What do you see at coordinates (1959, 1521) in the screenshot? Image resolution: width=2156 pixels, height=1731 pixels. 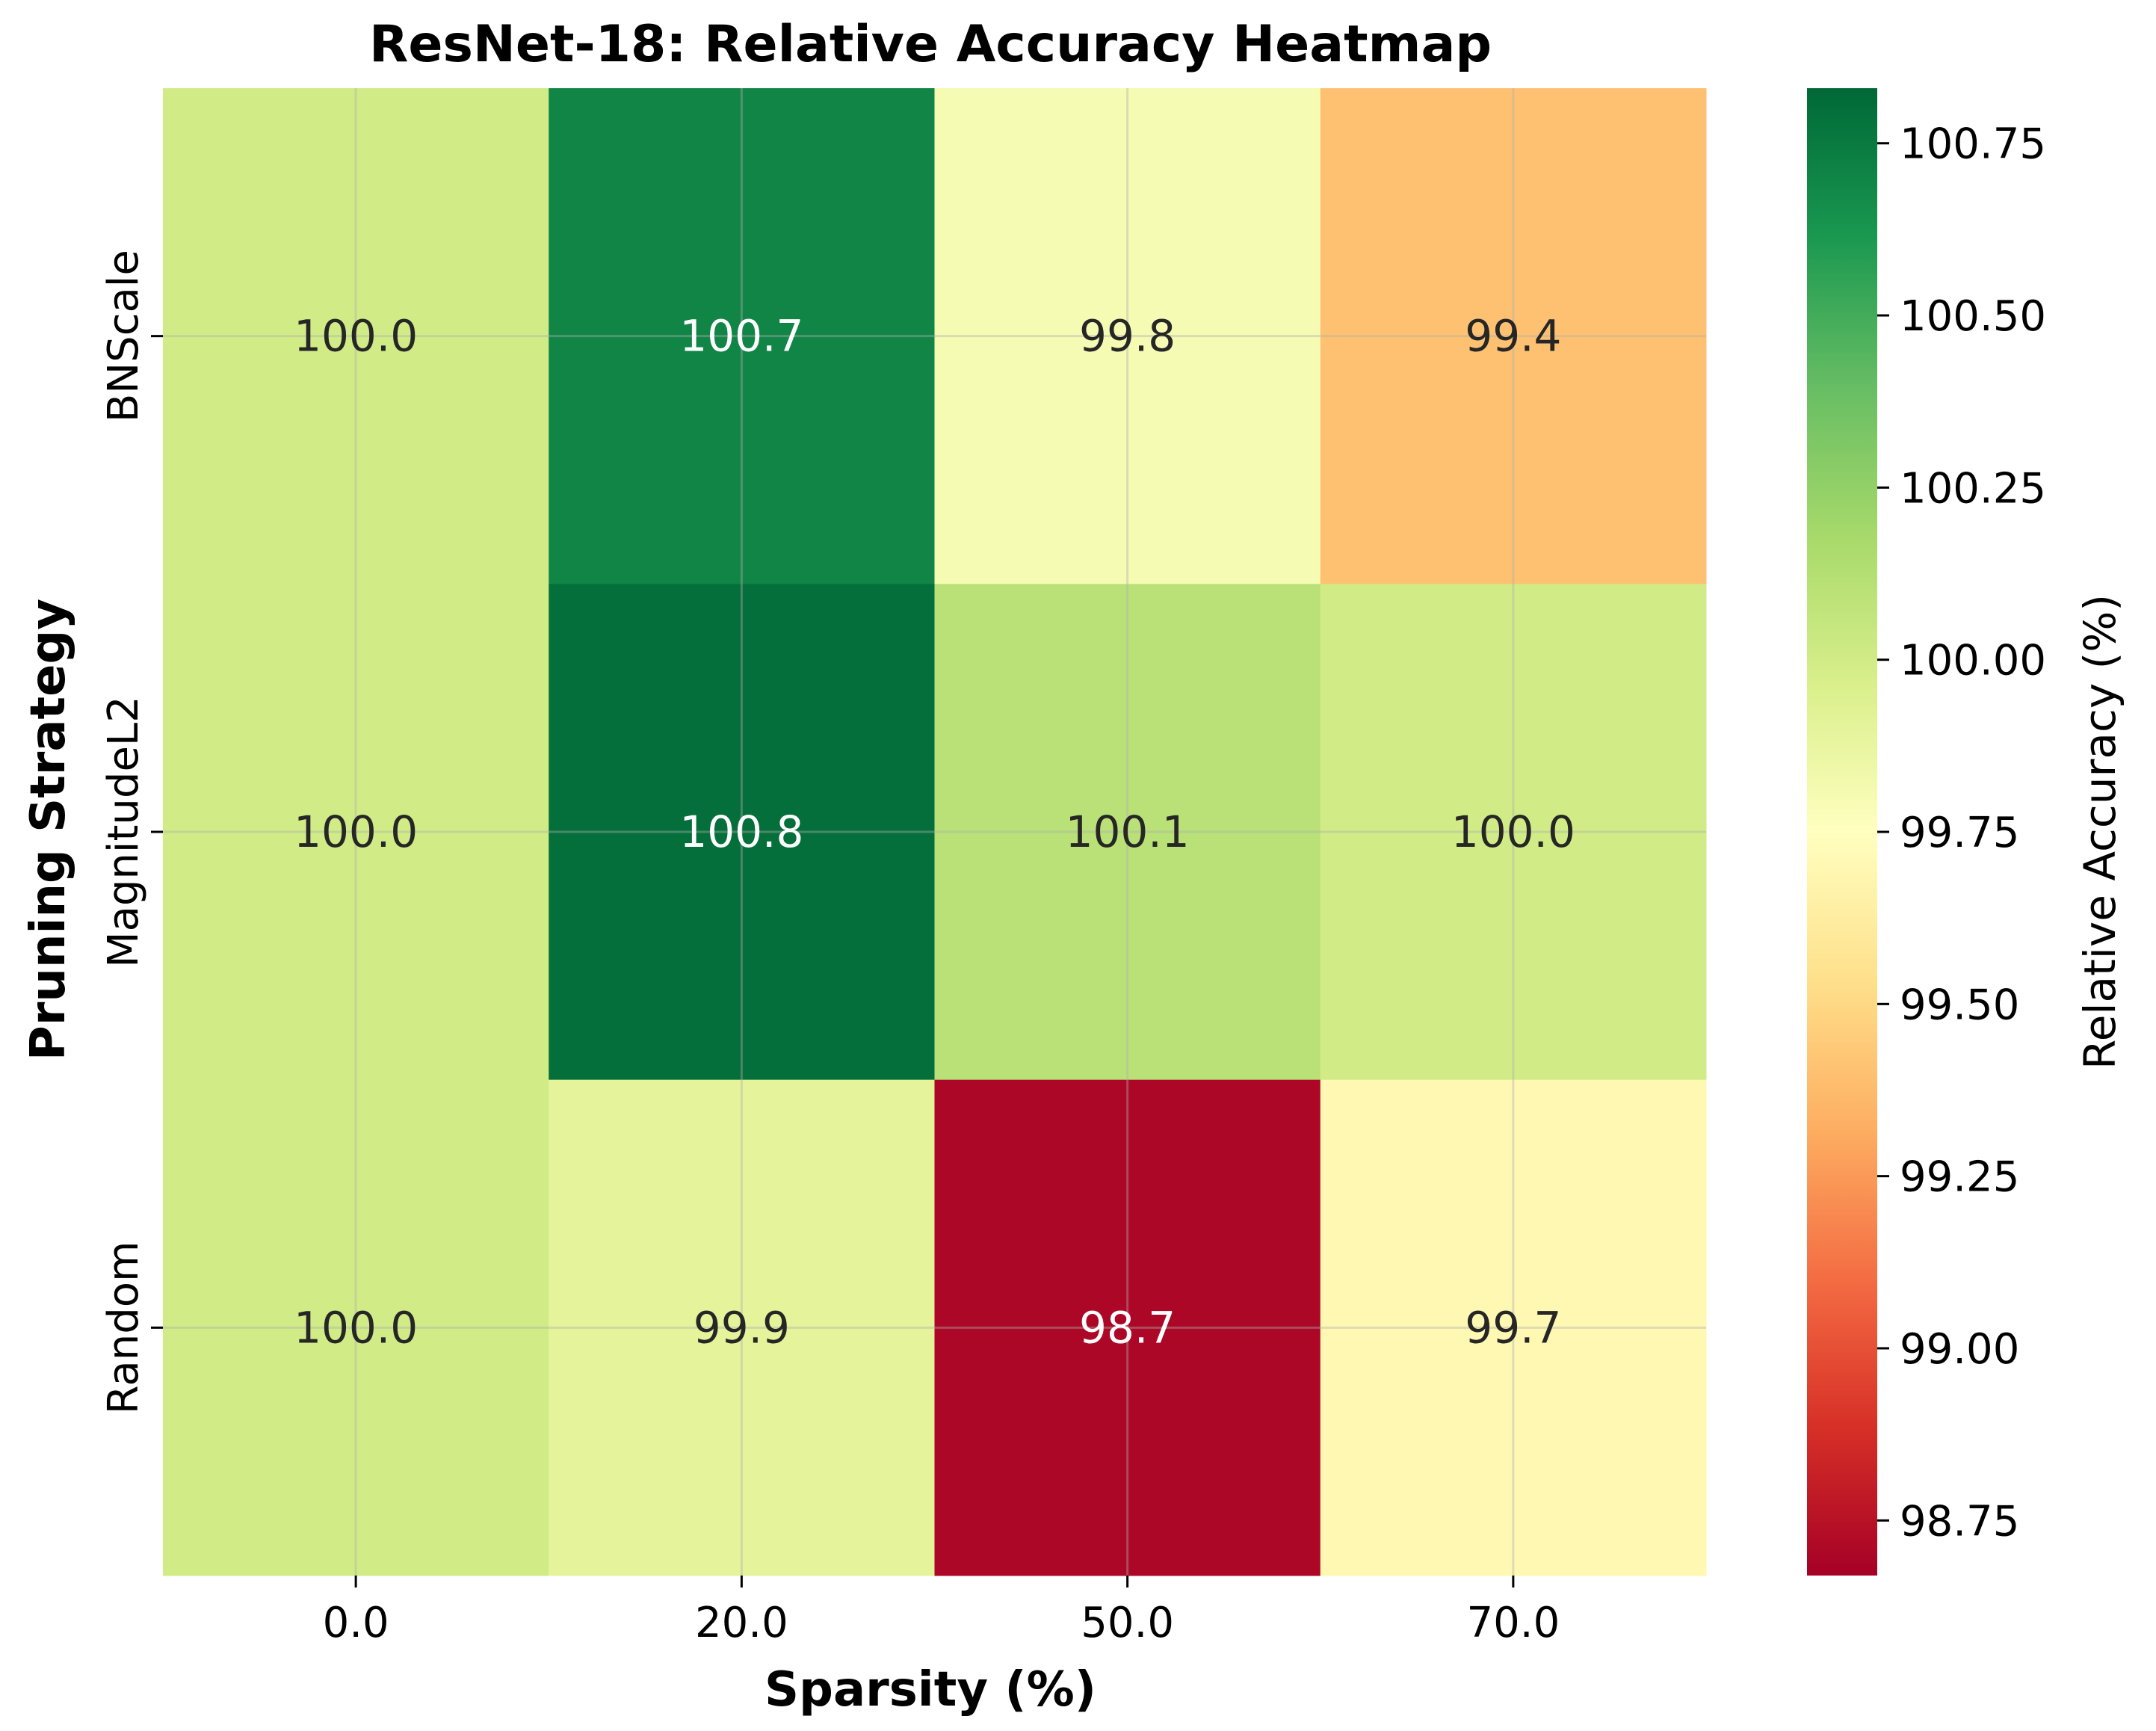 I see `colorbar-tick-label: 98.75` at bounding box center [1959, 1521].